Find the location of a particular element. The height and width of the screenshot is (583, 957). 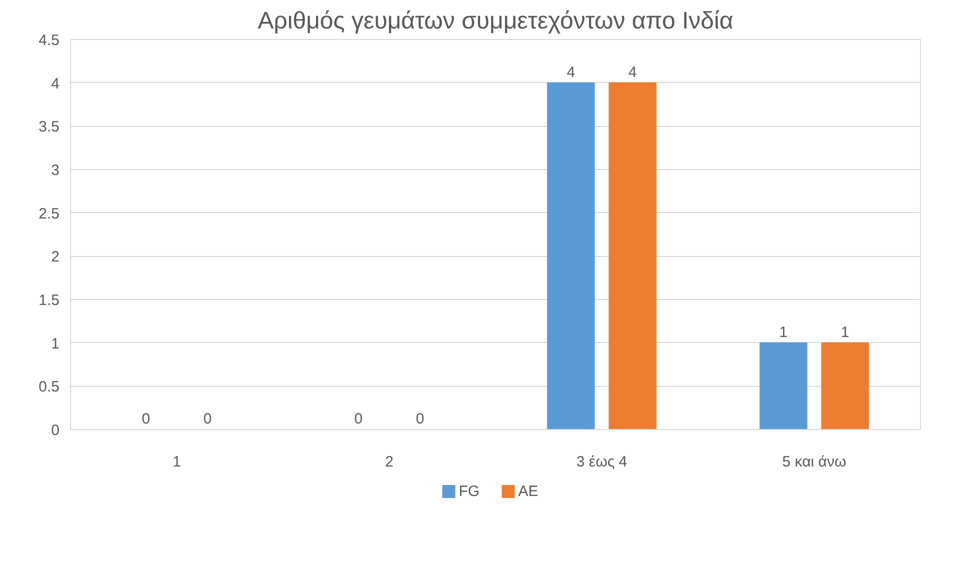

y-tick-label: 0 is located at coordinates (55, 430).